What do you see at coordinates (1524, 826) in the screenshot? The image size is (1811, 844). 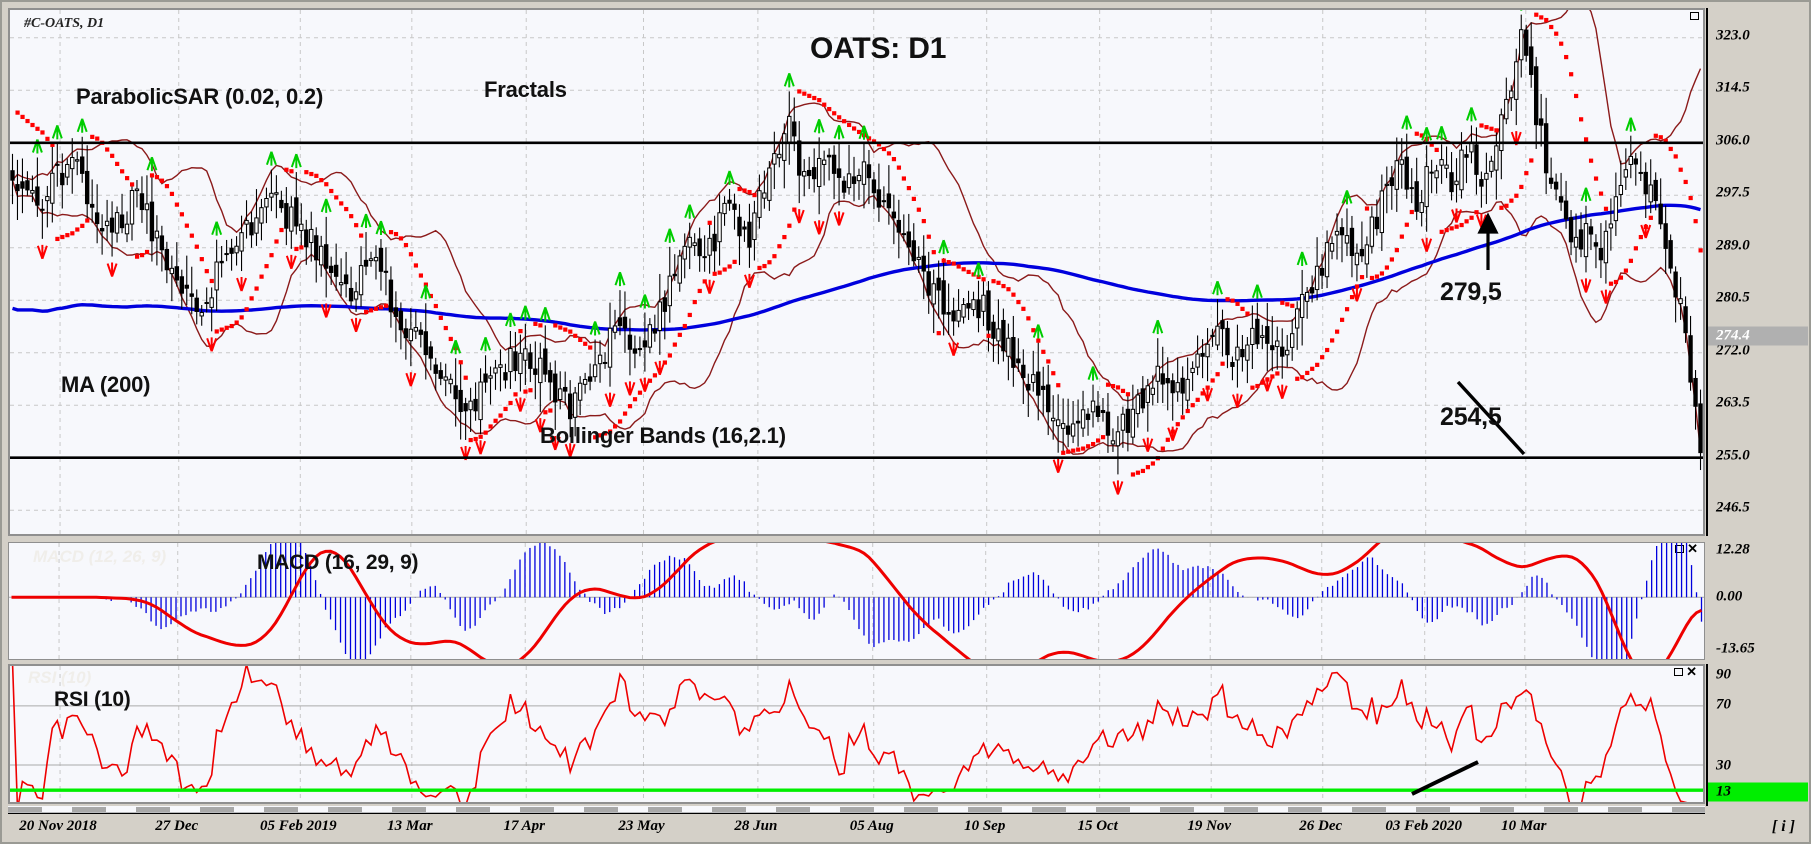 I see `time-tick-label: 10 Mar` at bounding box center [1524, 826].